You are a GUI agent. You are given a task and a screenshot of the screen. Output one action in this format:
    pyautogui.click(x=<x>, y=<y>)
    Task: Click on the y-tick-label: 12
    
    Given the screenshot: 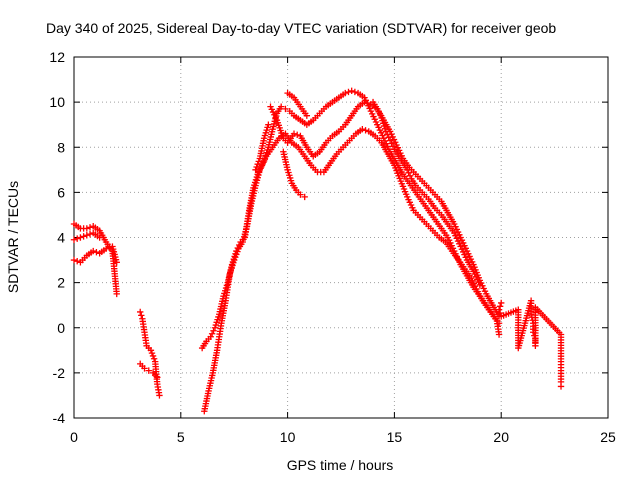 What is the action you would take?
    pyautogui.click(x=57, y=57)
    